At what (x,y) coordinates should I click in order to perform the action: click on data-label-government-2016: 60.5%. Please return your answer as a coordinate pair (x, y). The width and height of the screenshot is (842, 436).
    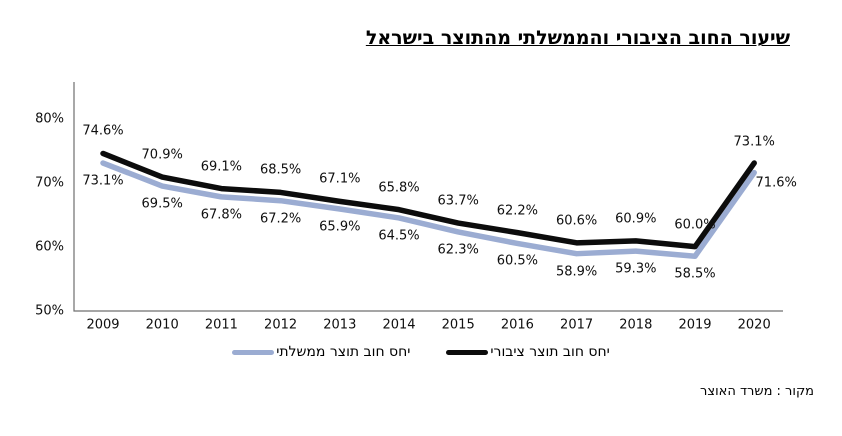
    Looking at the image, I should click on (517, 261).